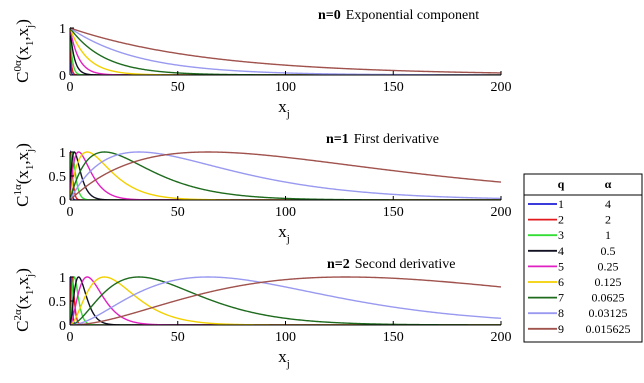  Describe the element at coordinates (608, 282) in the screenshot. I see `legend-alpha-label: 0.125` at that location.